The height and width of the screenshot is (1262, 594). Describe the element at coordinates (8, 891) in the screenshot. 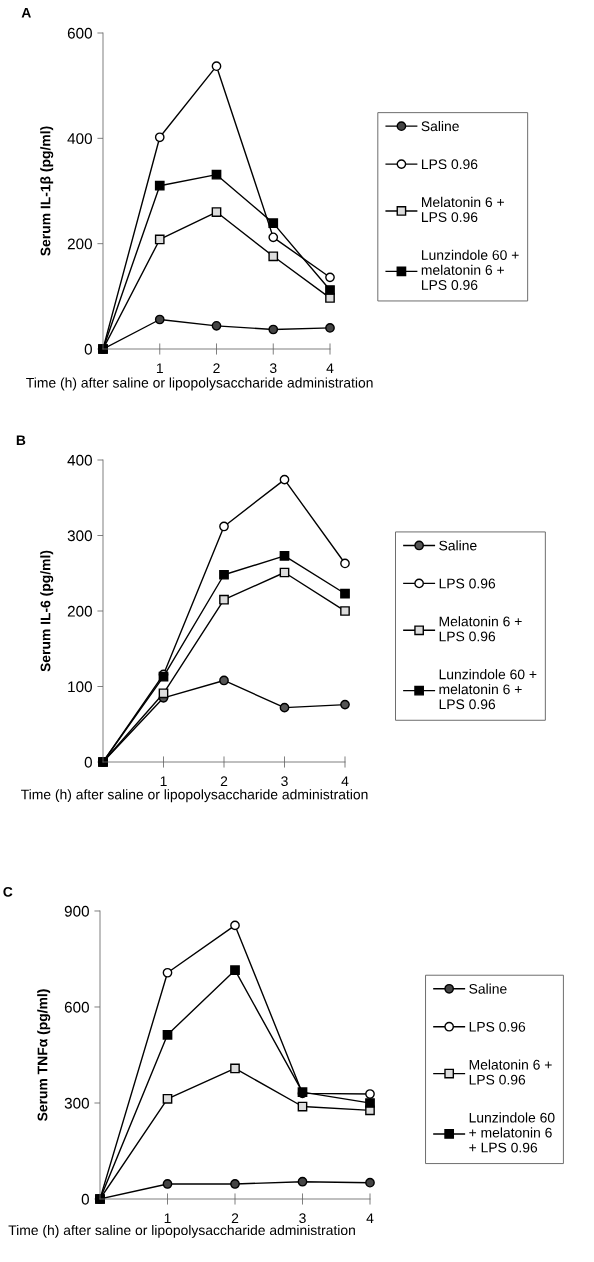

I see `chart-title: C` at that location.